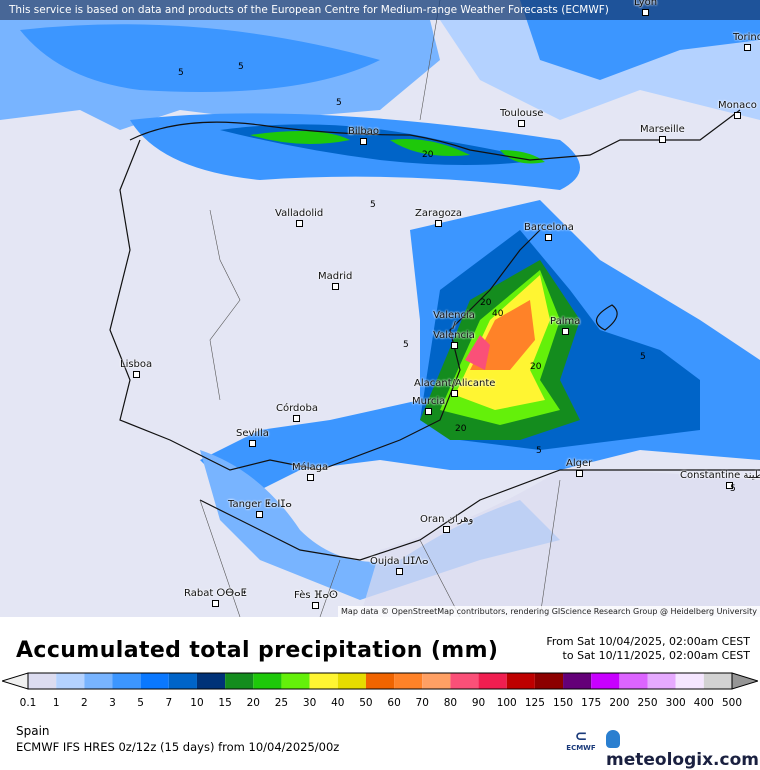 The width and height of the screenshot is (760, 770). Describe the element at coordinates (737, 109) in the screenshot. I see `city-label: Monaco` at that location.